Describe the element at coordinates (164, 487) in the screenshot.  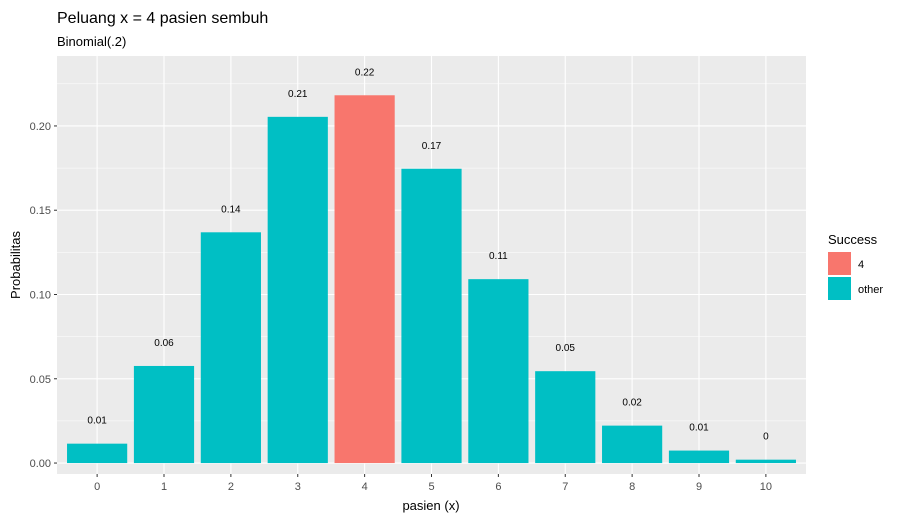
I see `x-tick-label: 1` at that location.